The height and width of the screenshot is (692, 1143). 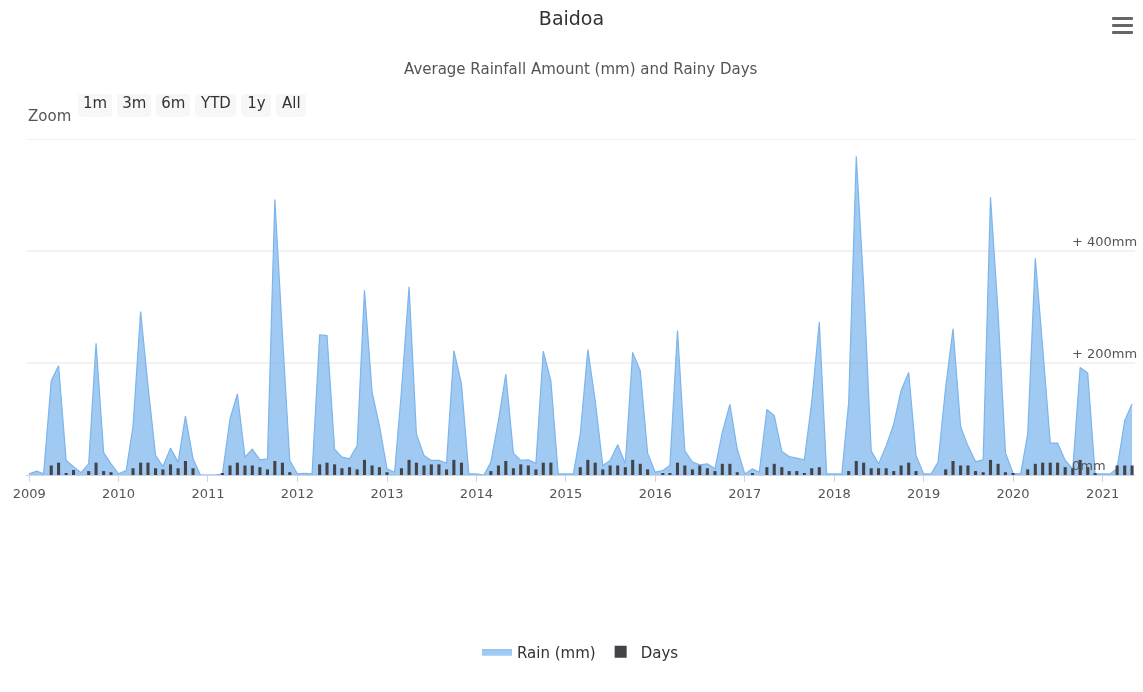 What do you see at coordinates (571, 17) in the screenshot?
I see `chart-title: Baidoa` at bounding box center [571, 17].